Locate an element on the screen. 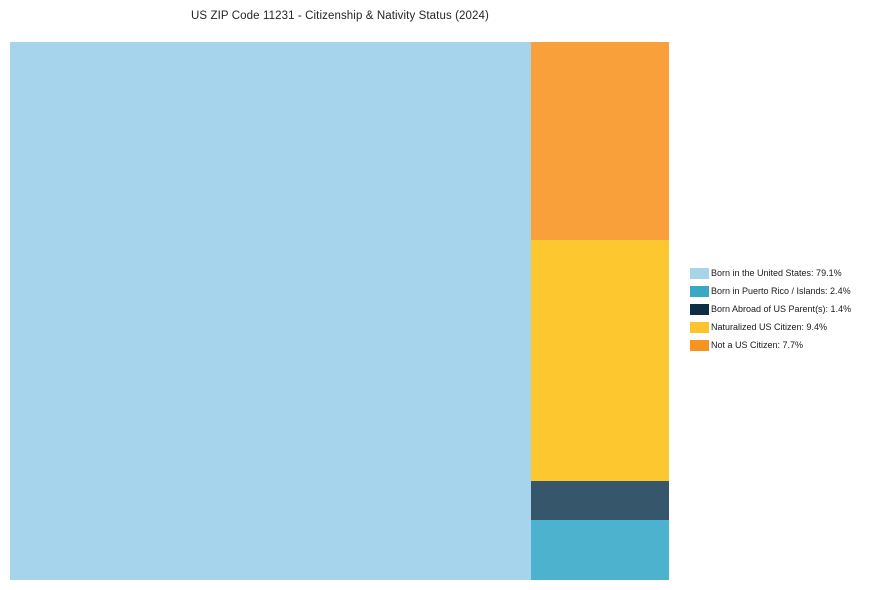 The width and height of the screenshot is (889, 590). legend-item: Born in Puerto Rico / Islands: 2.4% is located at coordinates (787, 293).